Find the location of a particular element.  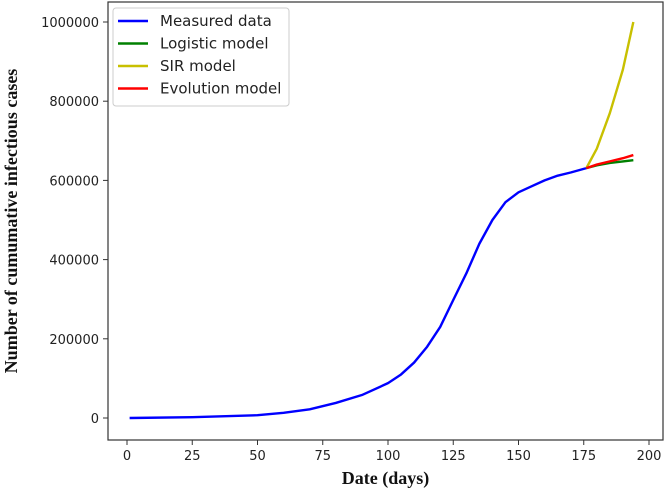

x-tick-label: 150 is located at coordinates (518, 456).